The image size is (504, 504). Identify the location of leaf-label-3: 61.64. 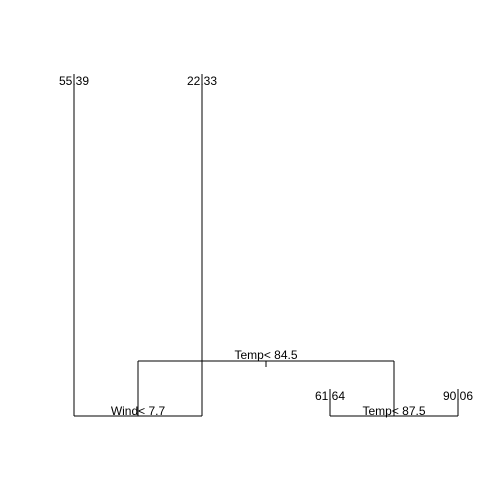
(330, 396).